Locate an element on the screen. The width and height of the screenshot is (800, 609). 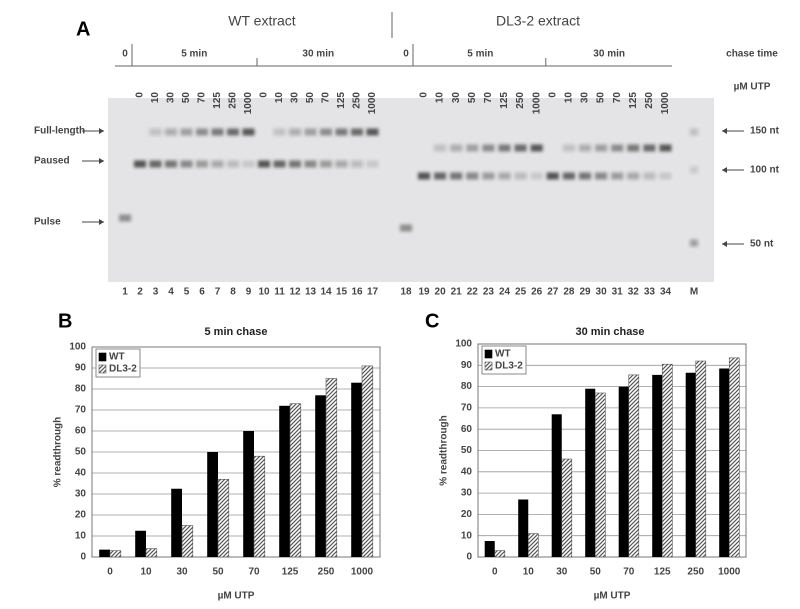
lane-number: 34 is located at coordinates (666, 292).